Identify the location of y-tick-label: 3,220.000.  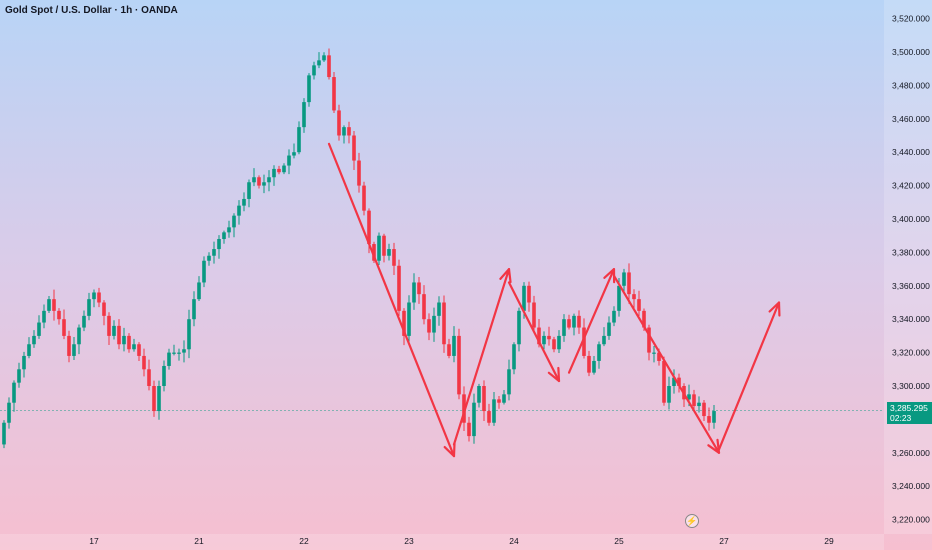
(911, 520).